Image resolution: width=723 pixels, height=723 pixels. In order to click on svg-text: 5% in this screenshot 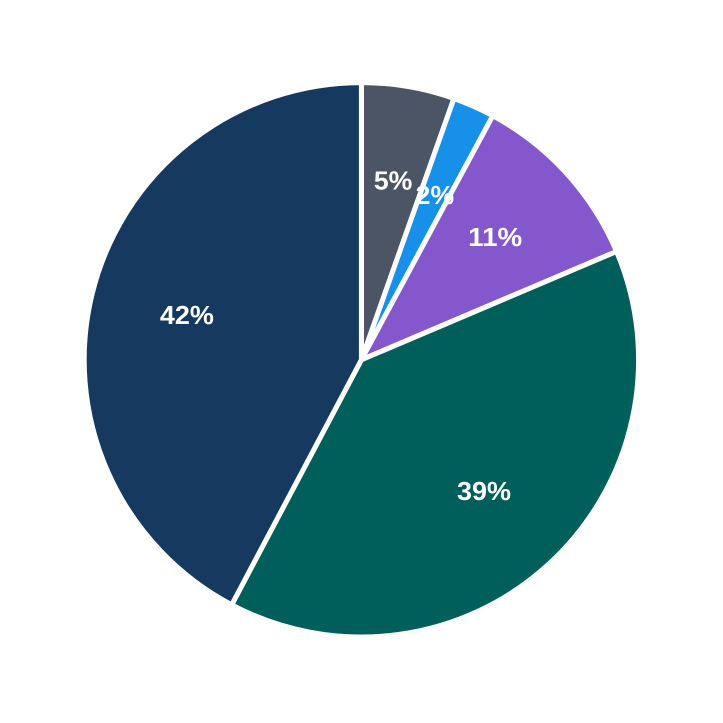, I will do `click(393, 182)`.